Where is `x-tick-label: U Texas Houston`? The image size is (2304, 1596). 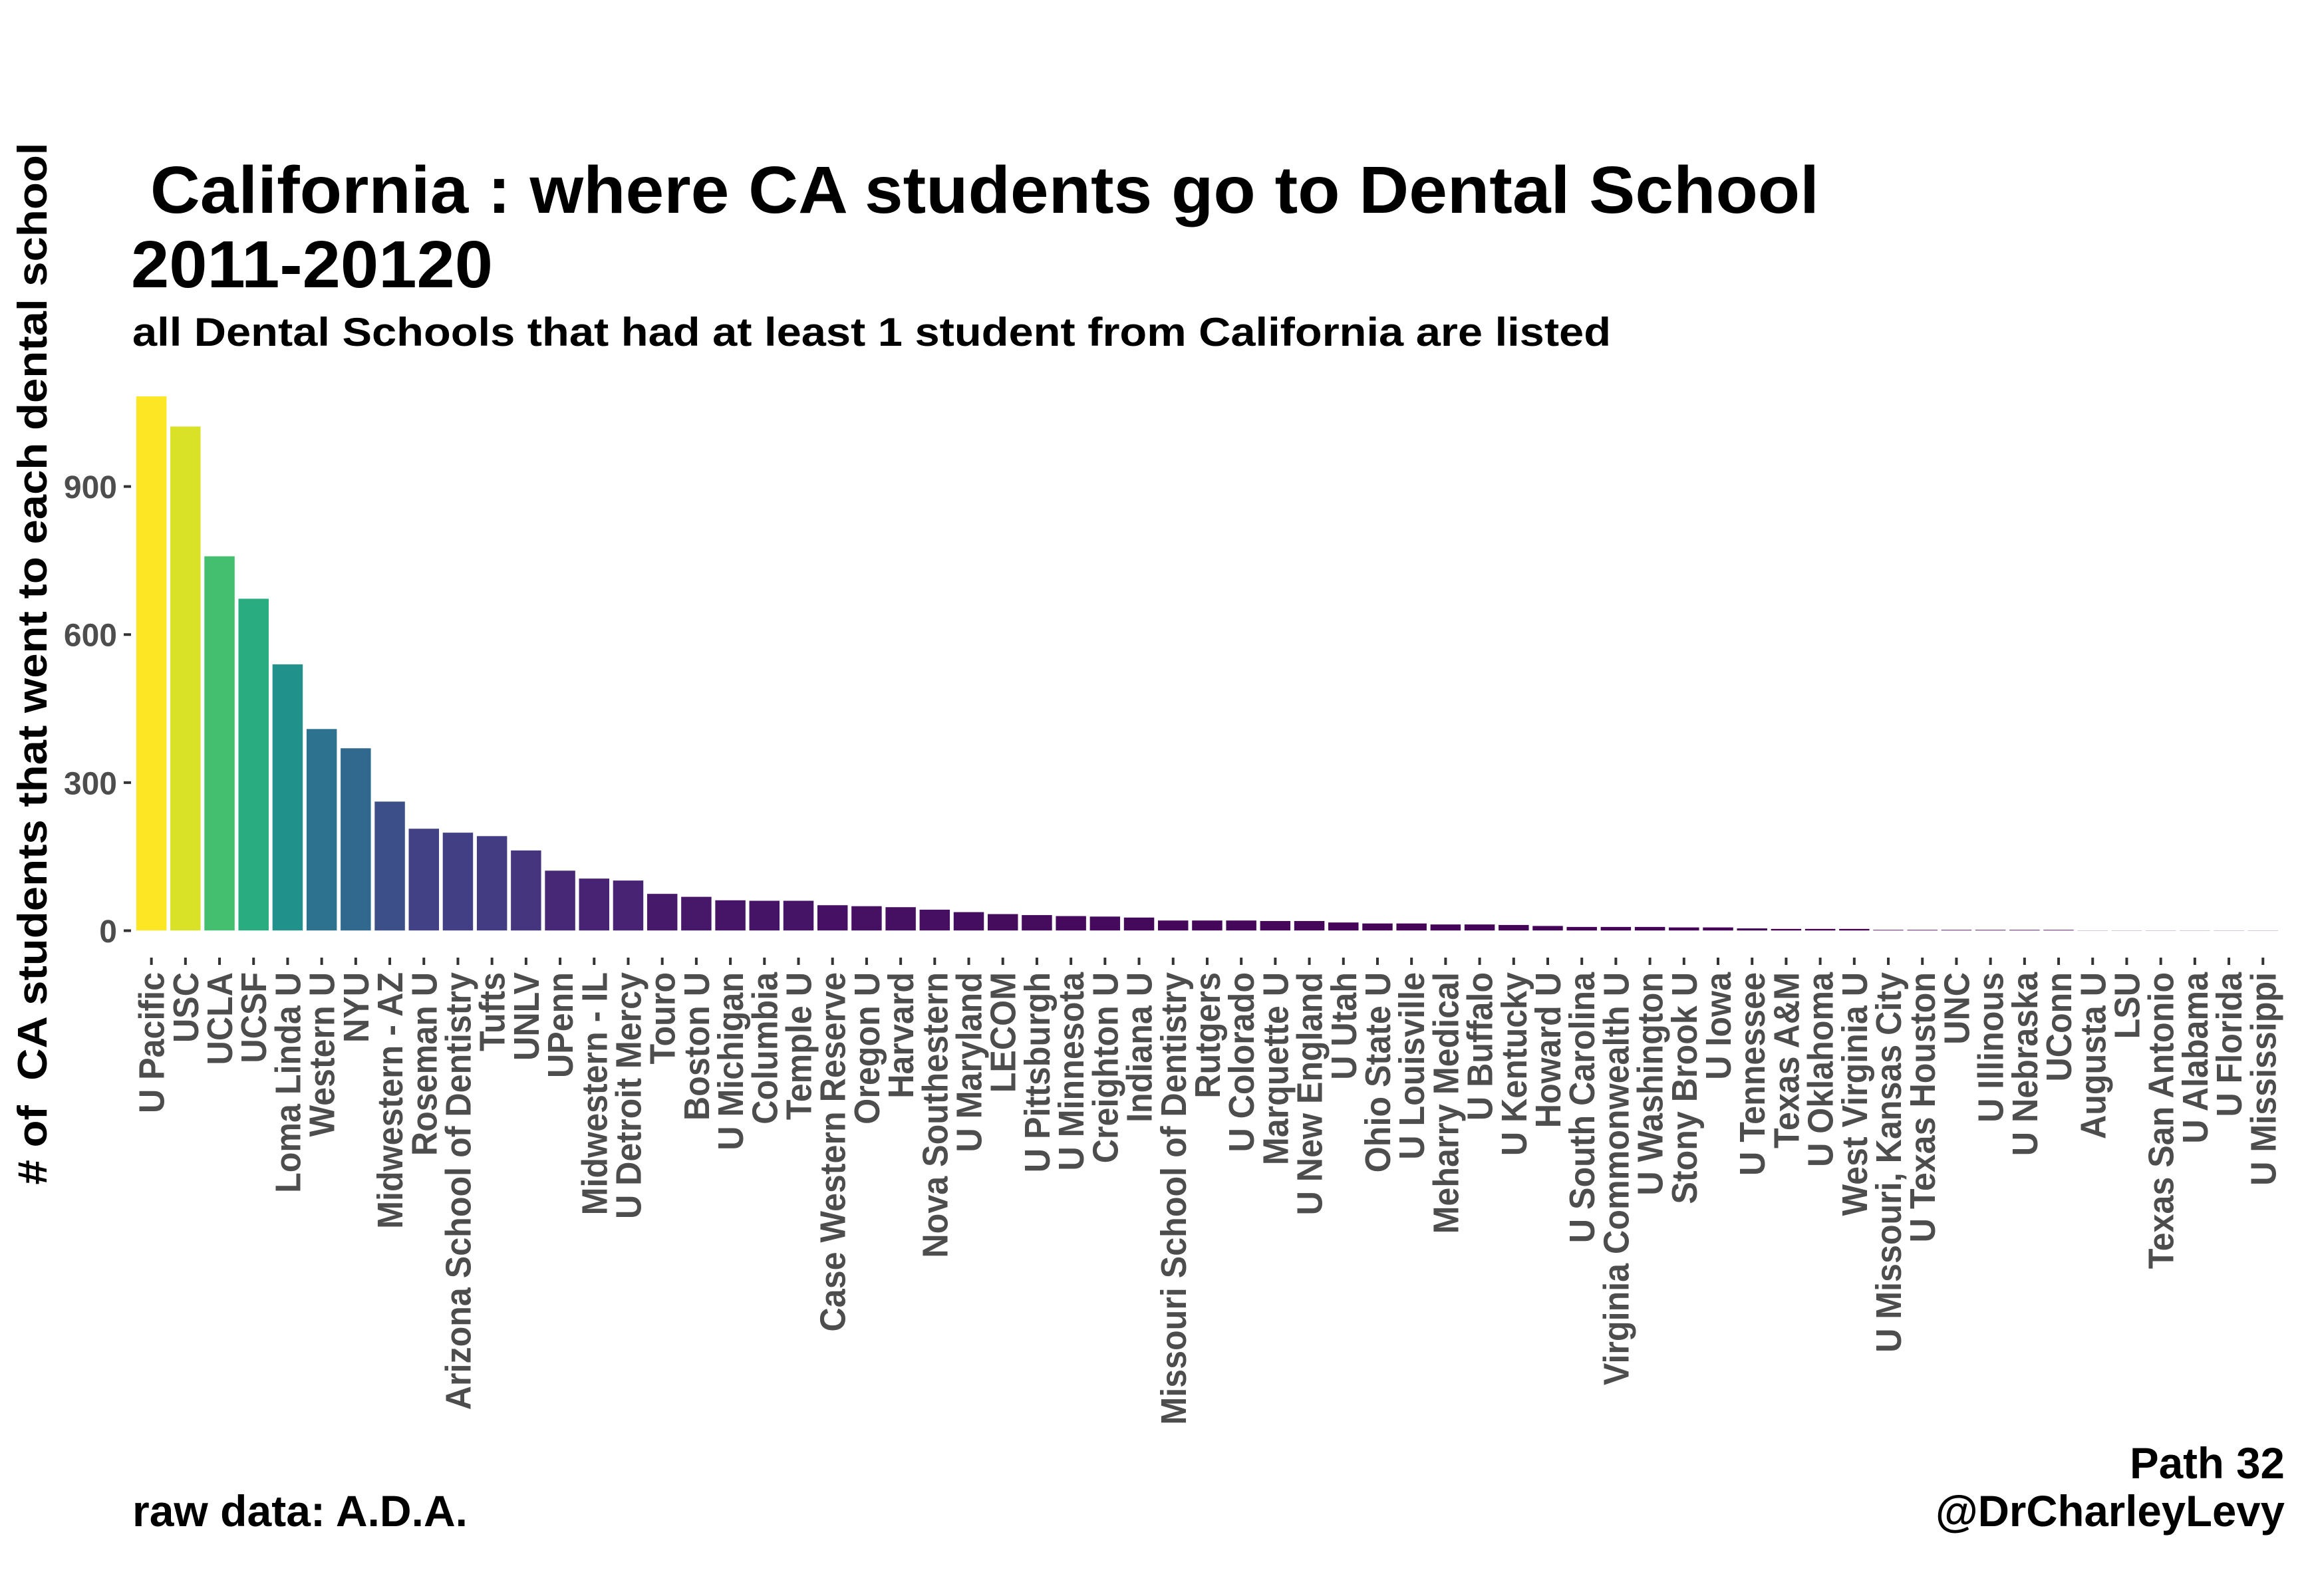
x-tick-label: U Texas Houston is located at coordinates (1924, 1107).